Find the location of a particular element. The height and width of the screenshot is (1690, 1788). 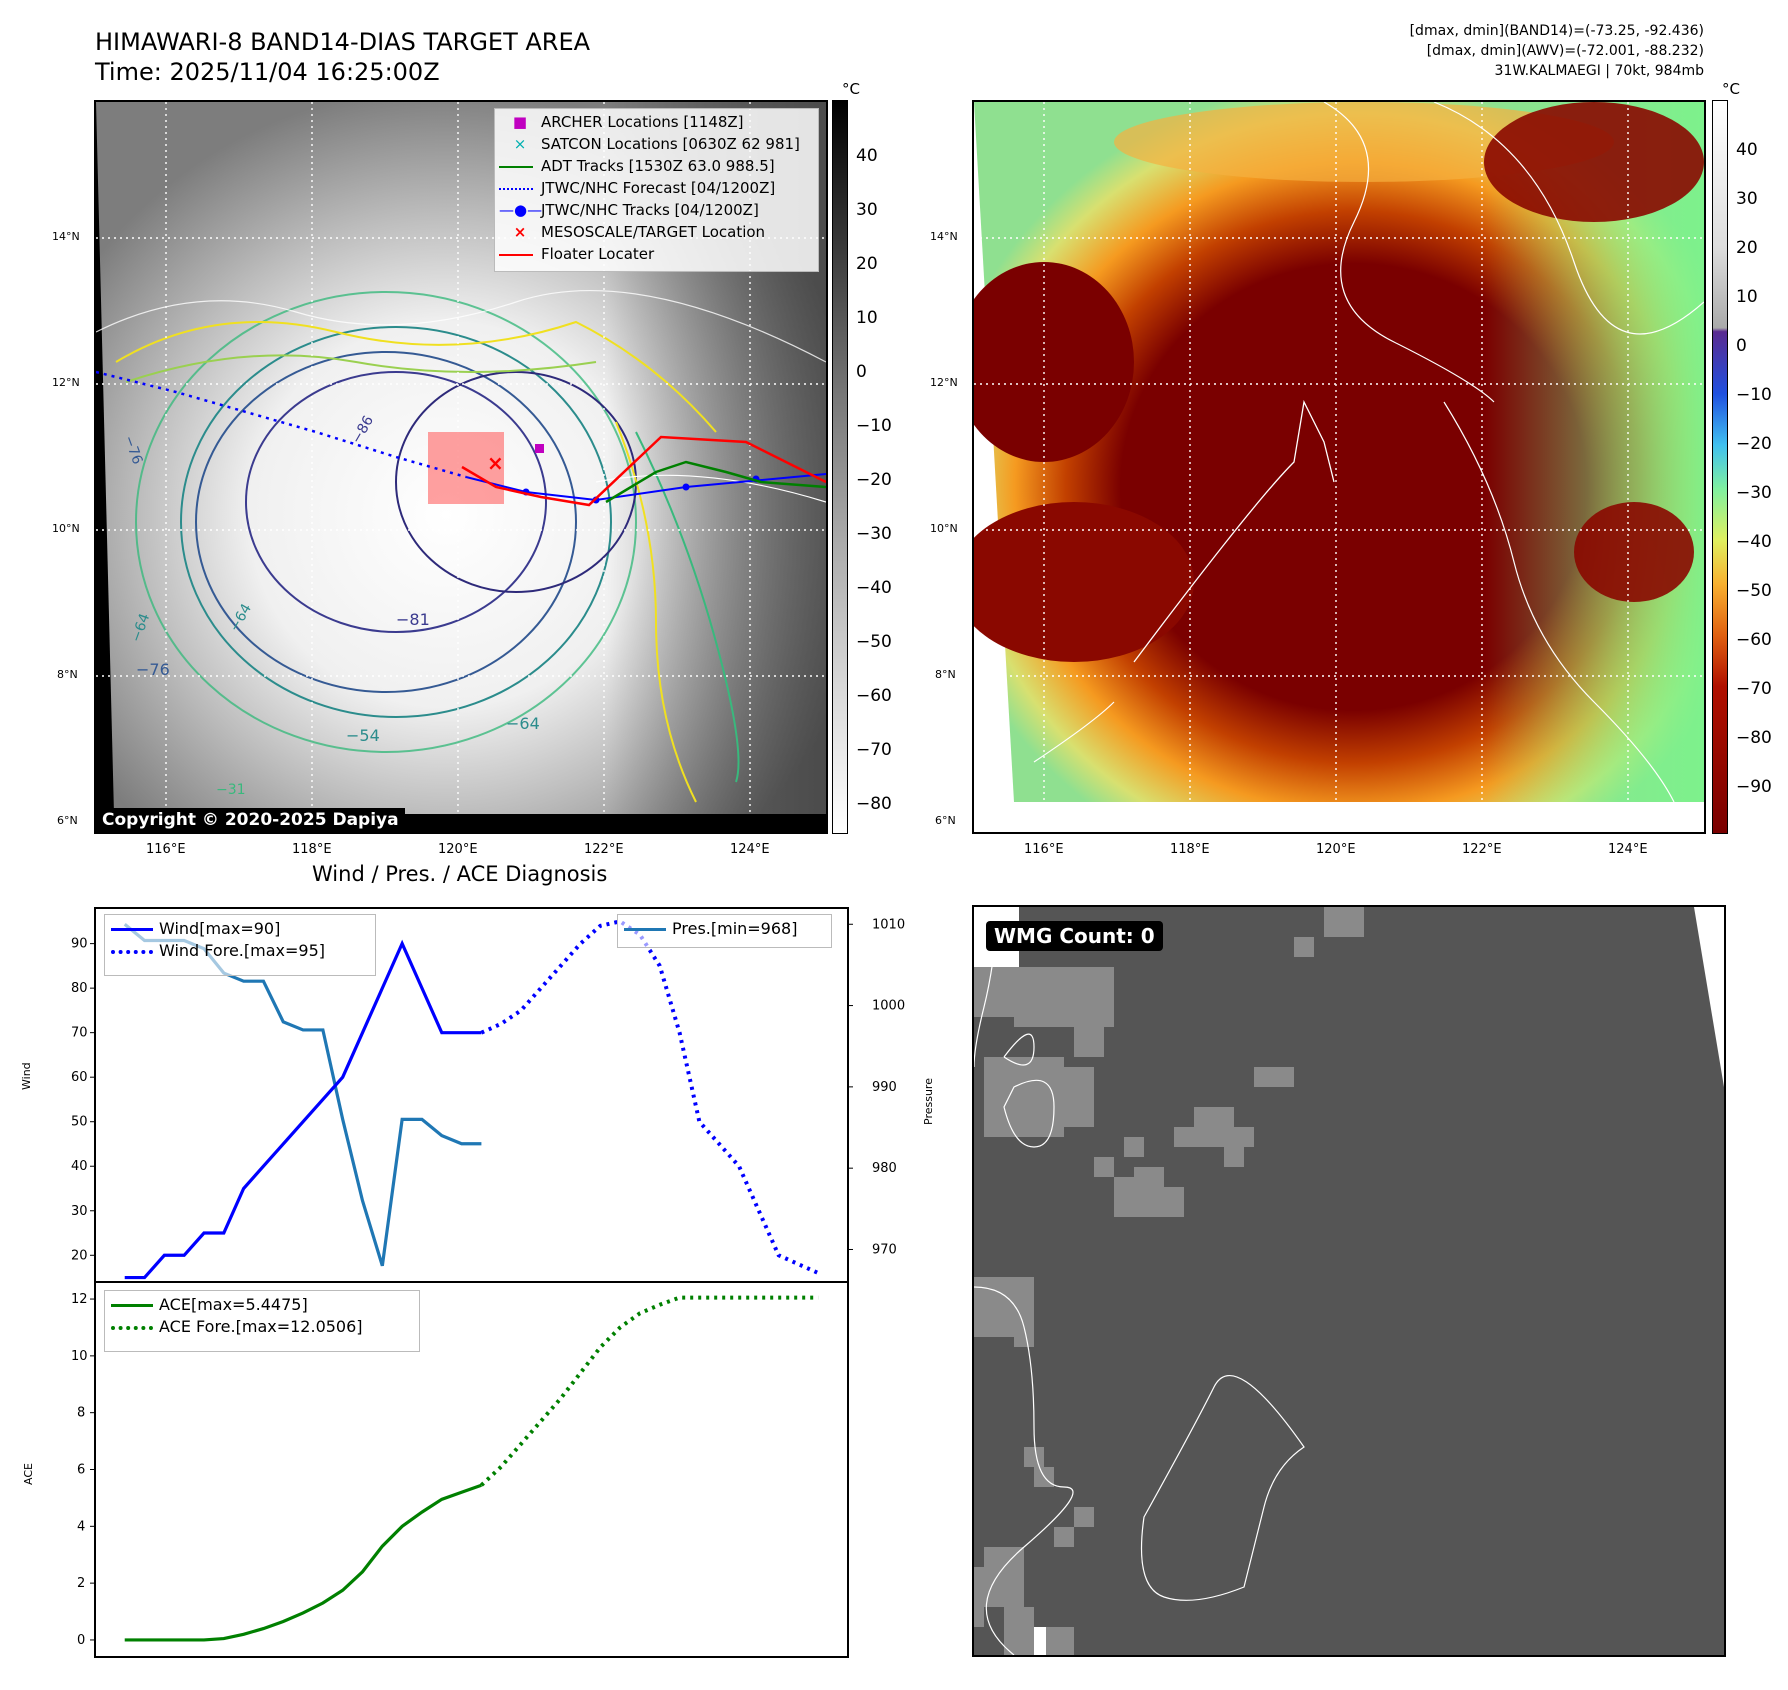

wmg-count-badge: WMG Count: 0 is located at coordinates (1074, 936).